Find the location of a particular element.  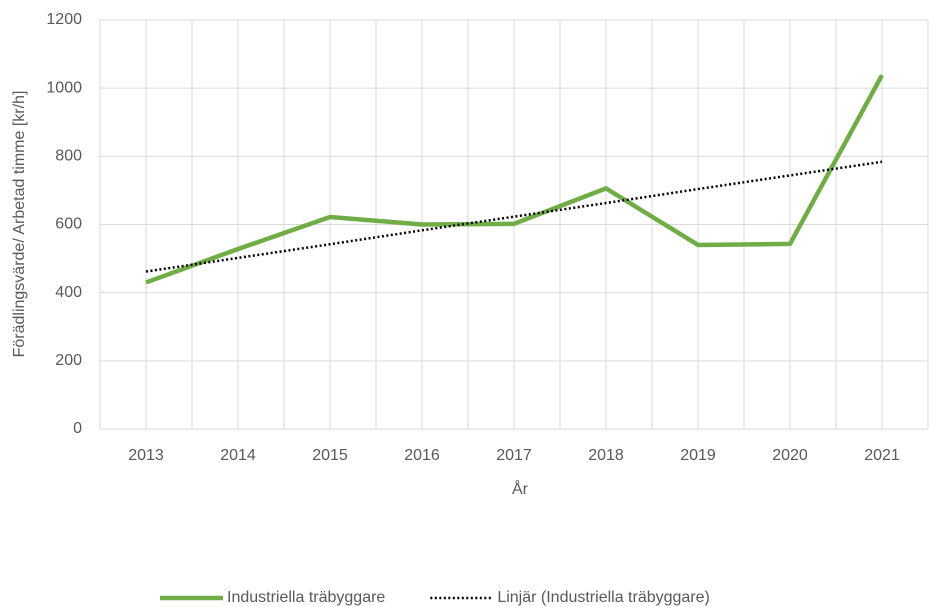

y-tick-label: 600 is located at coordinates (68, 224).